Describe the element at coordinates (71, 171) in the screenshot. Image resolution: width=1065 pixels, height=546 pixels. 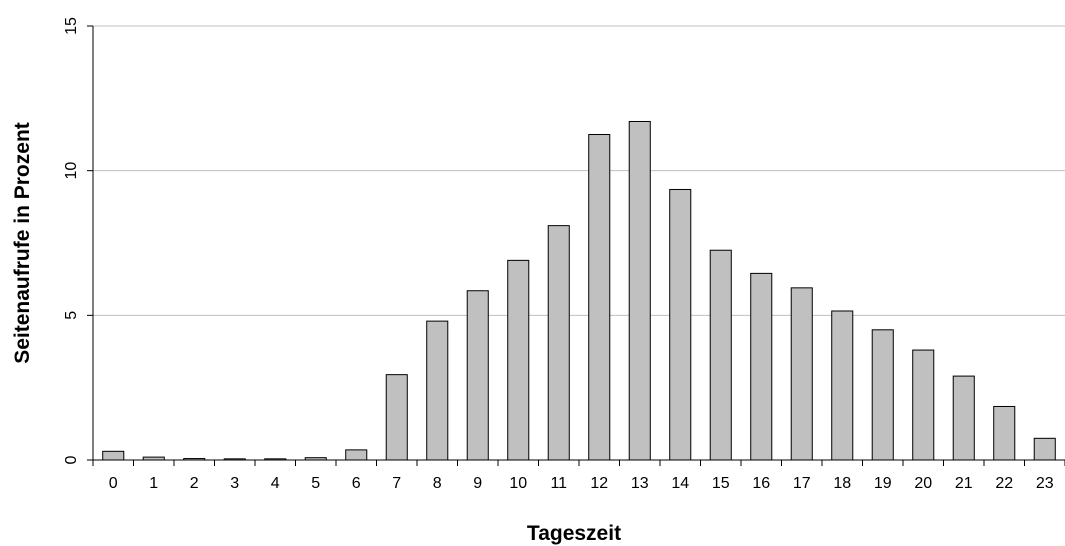
I see `y-tick-label: 10` at that location.